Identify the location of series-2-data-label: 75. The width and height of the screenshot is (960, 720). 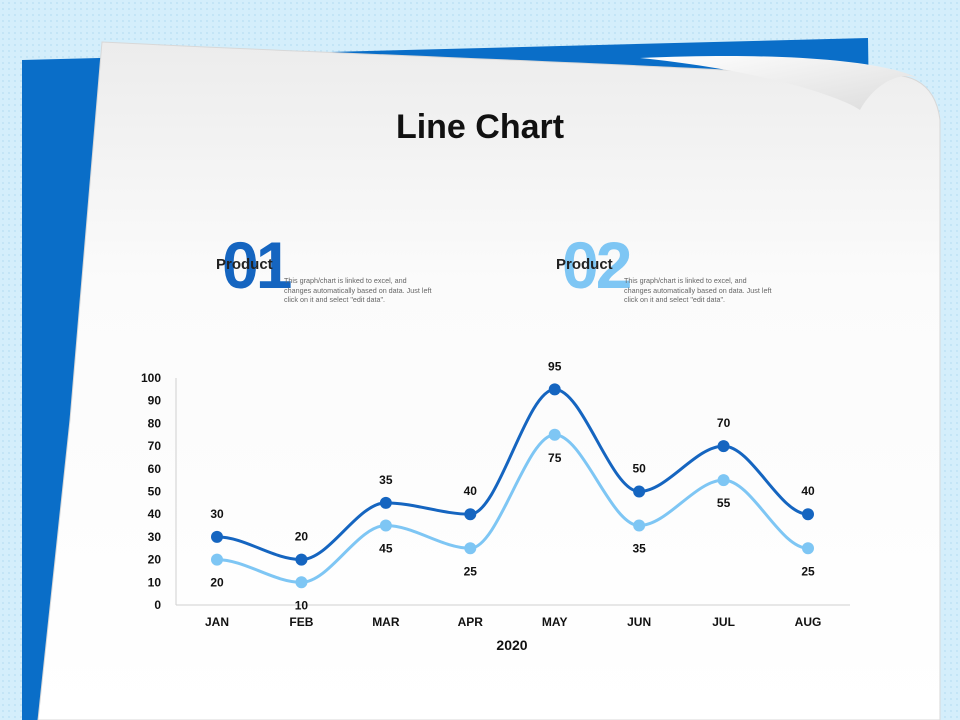
(555, 458).